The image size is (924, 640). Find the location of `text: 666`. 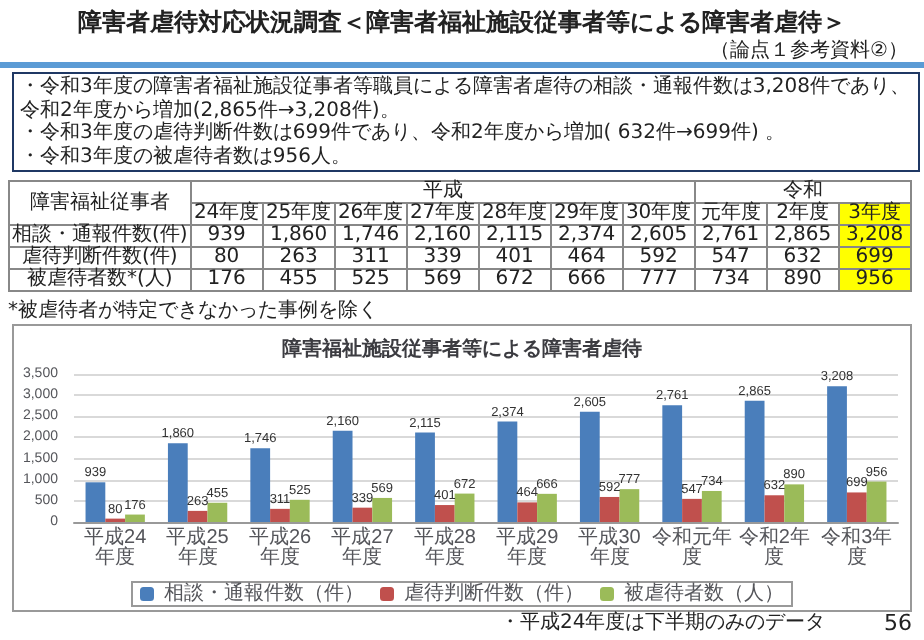

text: 666 is located at coordinates (586, 279).